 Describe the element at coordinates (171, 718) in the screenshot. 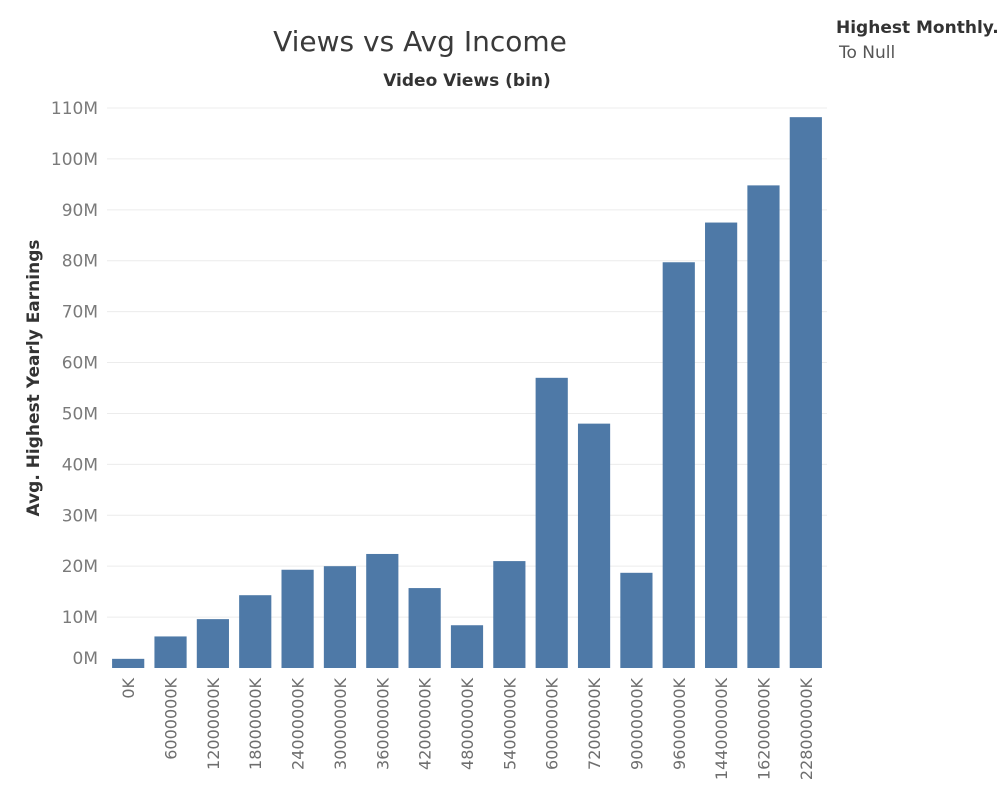

I see `x-tick-label: 6000000K` at that location.